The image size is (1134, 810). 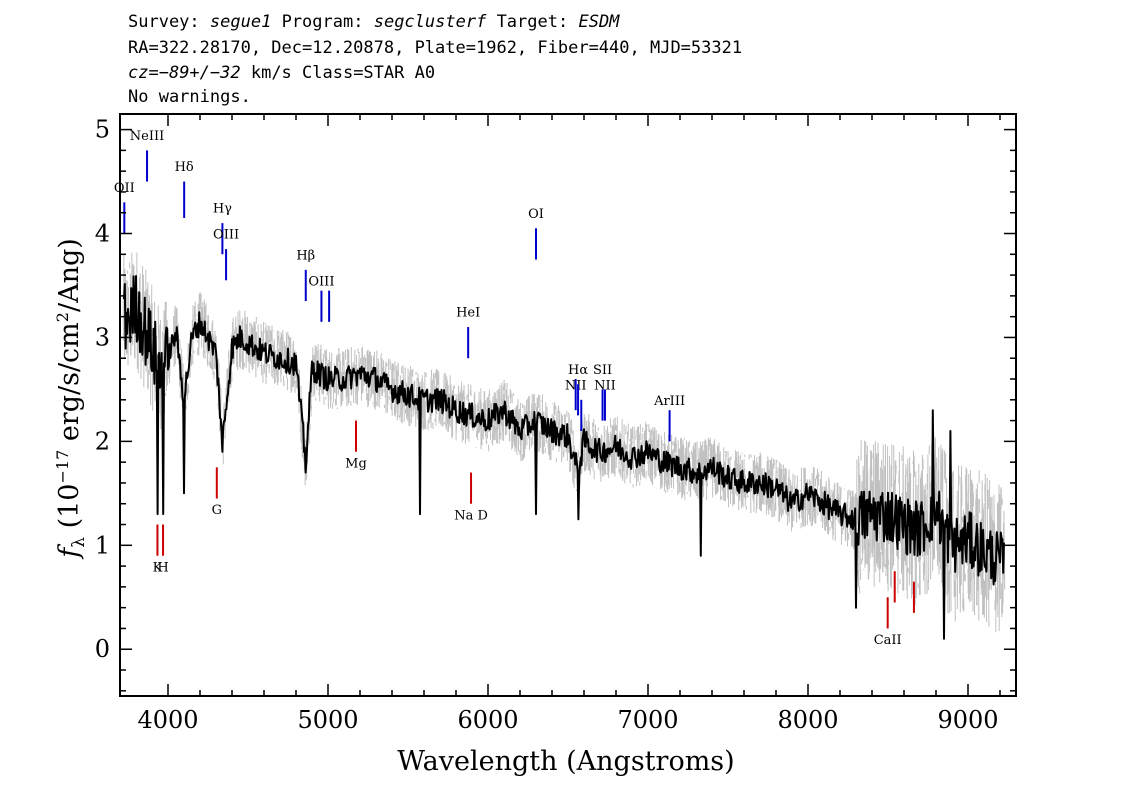 I want to click on y-tick-label: 1, so click(x=102, y=545).